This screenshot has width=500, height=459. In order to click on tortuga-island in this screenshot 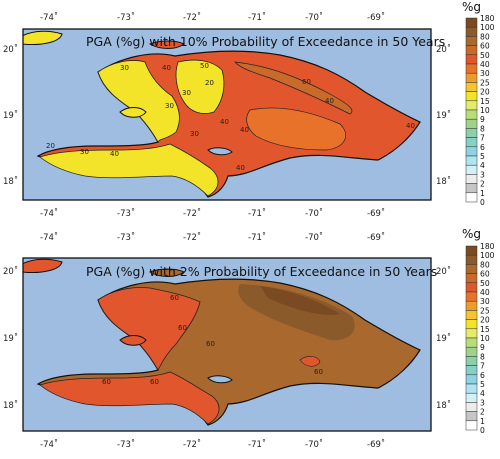, I will do `click(166, 44)`.